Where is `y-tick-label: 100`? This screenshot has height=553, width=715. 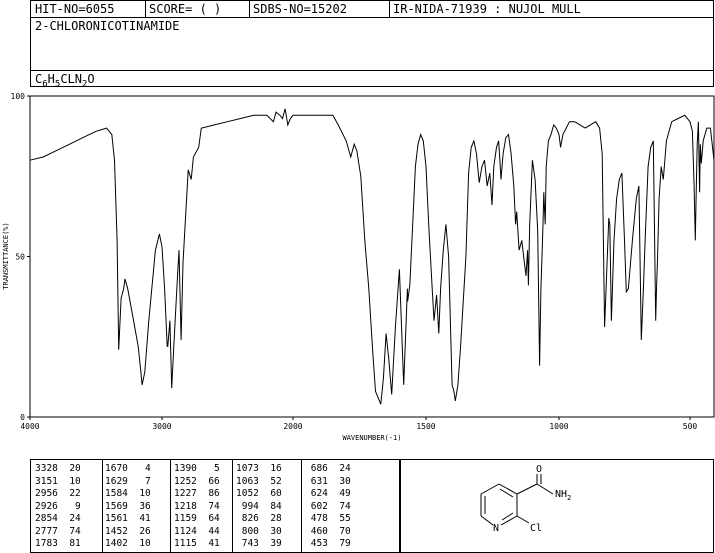 y-tick-label: 100 is located at coordinates (18, 96).